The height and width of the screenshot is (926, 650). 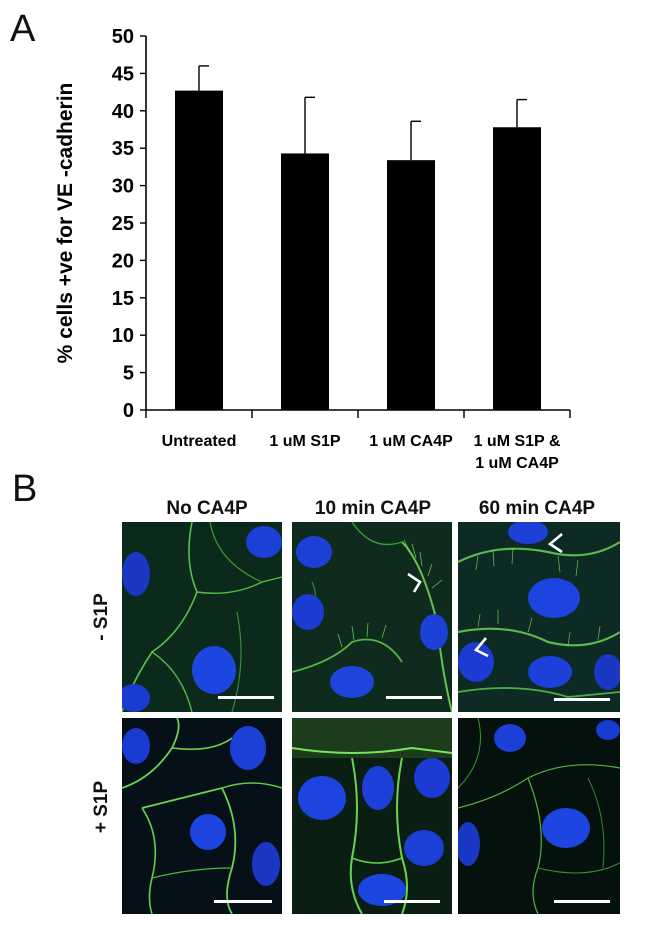 What do you see at coordinates (202, 617) in the screenshot?
I see `micrograph-minus-s1p-no-ca4p` at bounding box center [202, 617].